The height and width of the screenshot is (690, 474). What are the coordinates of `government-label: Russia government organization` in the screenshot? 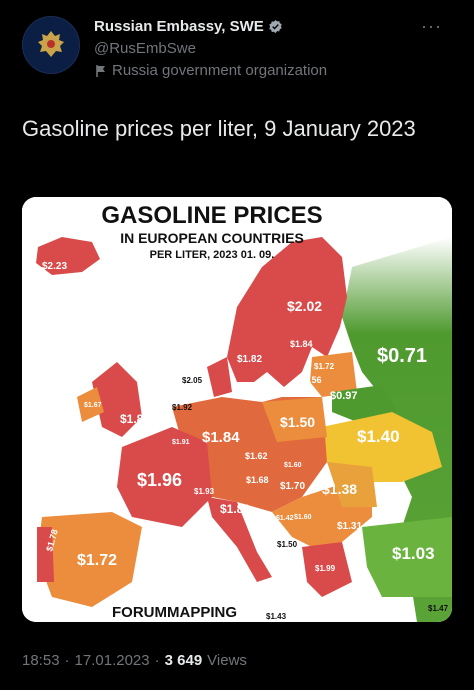 It's located at (210, 70).